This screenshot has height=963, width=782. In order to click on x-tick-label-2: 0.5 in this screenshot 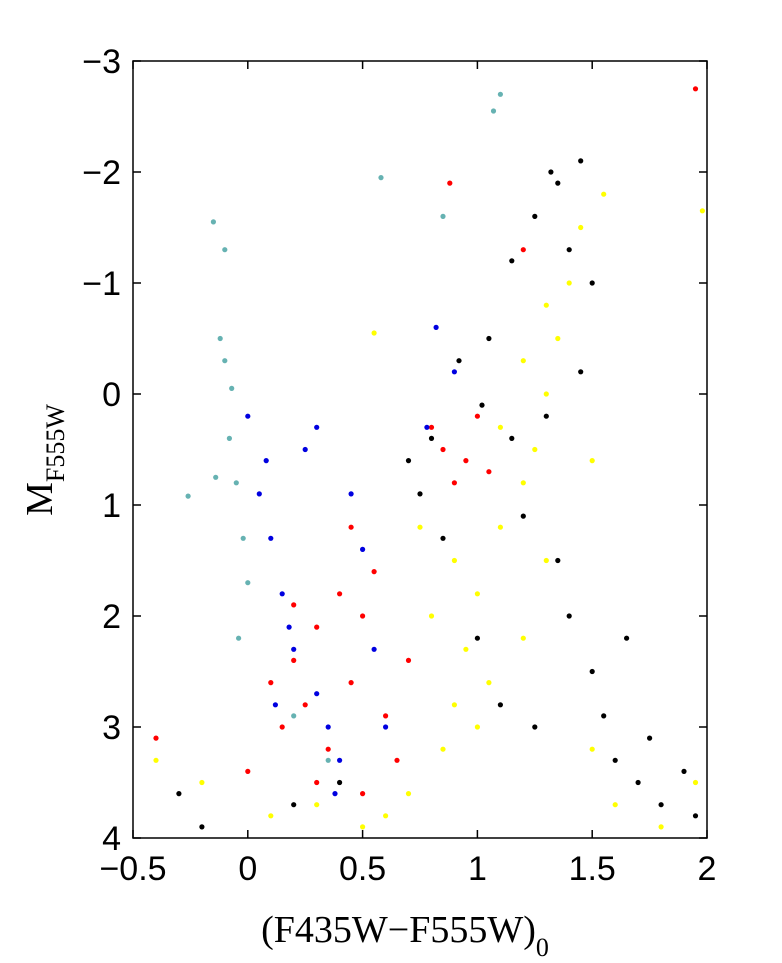, I will do `click(362, 869)`.